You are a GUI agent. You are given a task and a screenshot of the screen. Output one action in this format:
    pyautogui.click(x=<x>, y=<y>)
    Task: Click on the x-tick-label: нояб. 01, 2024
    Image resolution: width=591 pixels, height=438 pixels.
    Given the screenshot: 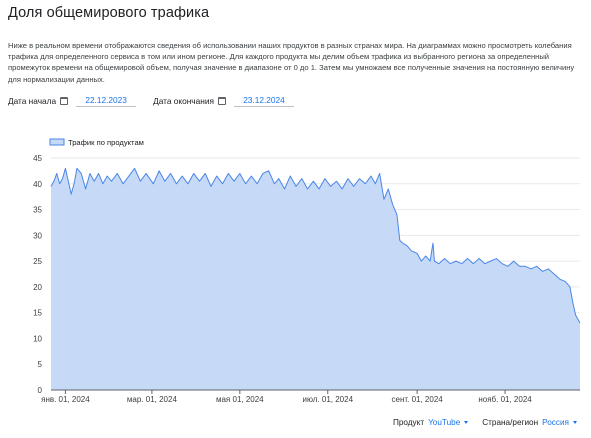 What is the action you would take?
    pyautogui.click(x=505, y=399)
    